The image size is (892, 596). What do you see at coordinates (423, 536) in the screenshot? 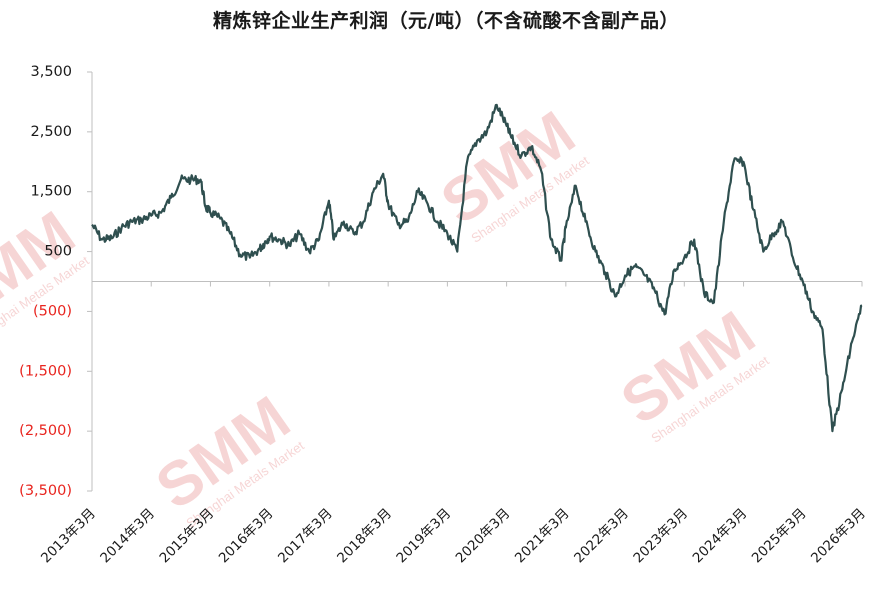
I see `x-tick-label: 2019年3月` at bounding box center [423, 536].